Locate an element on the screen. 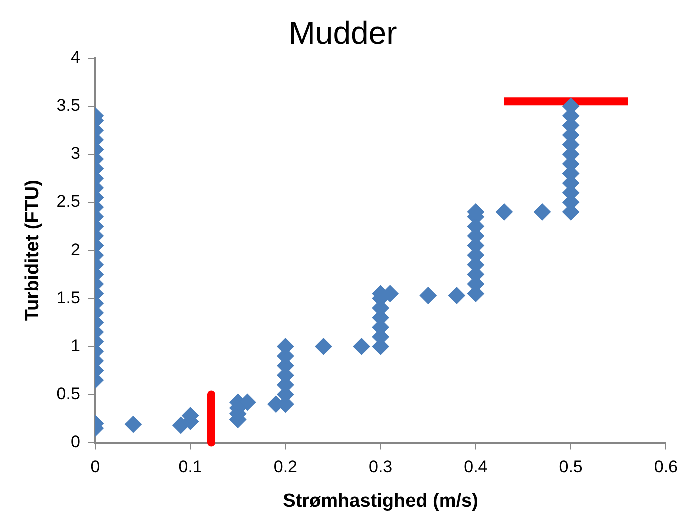  x-axis-title: Strømhastighed (m/s) is located at coordinates (380, 501).